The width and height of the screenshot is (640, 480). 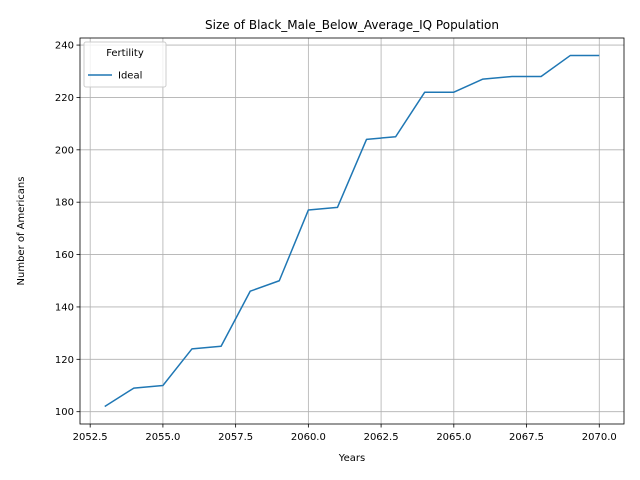 I want to click on x-axis-label: Years, so click(x=351, y=458).